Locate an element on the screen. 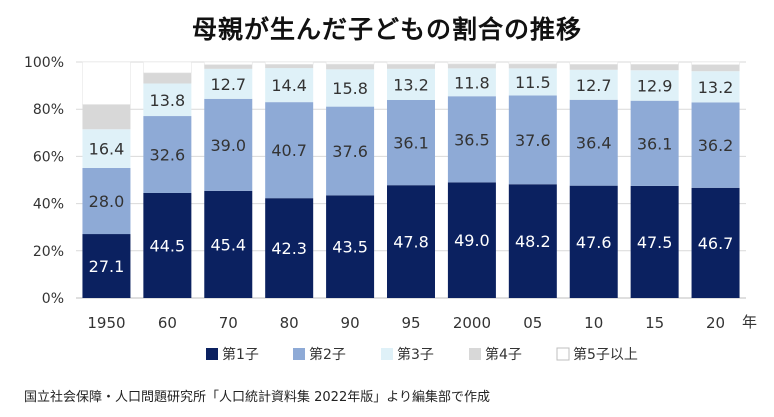 This screenshot has height=417, width=774. data-label: 13.8 is located at coordinates (168, 100).